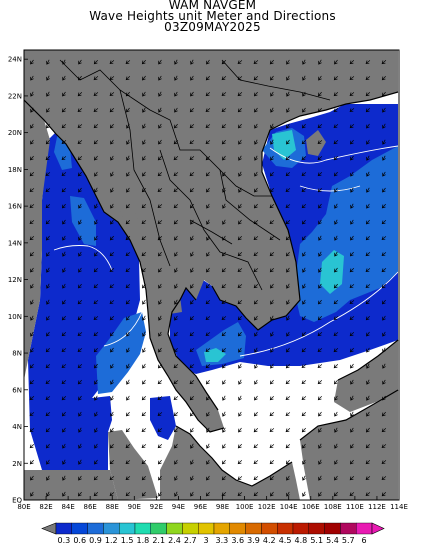 The height and width of the screenshot is (550, 425). Describe the element at coordinates (316, 528) in the screenshot. I see `colorbar-swatch` at that location.